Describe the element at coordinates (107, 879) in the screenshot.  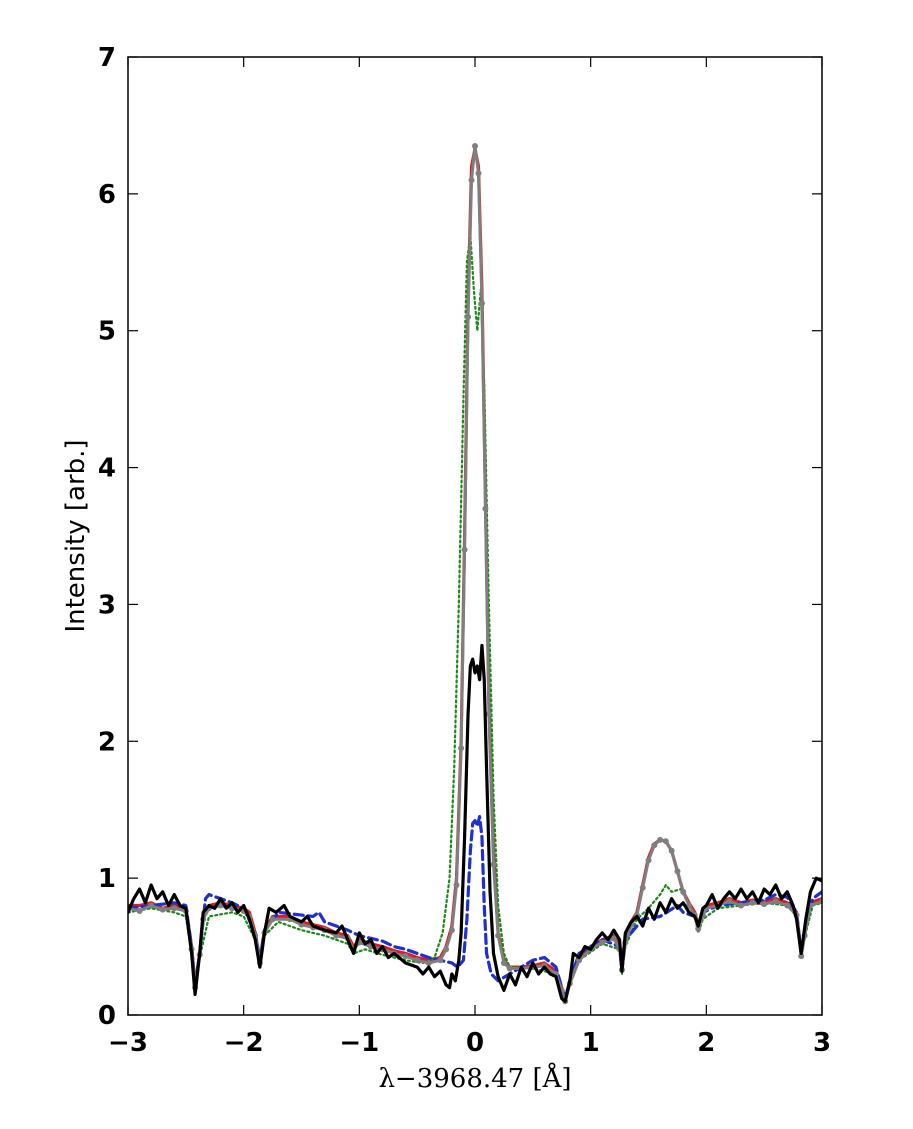
I see `y-tick-label-1: 1` at that location.